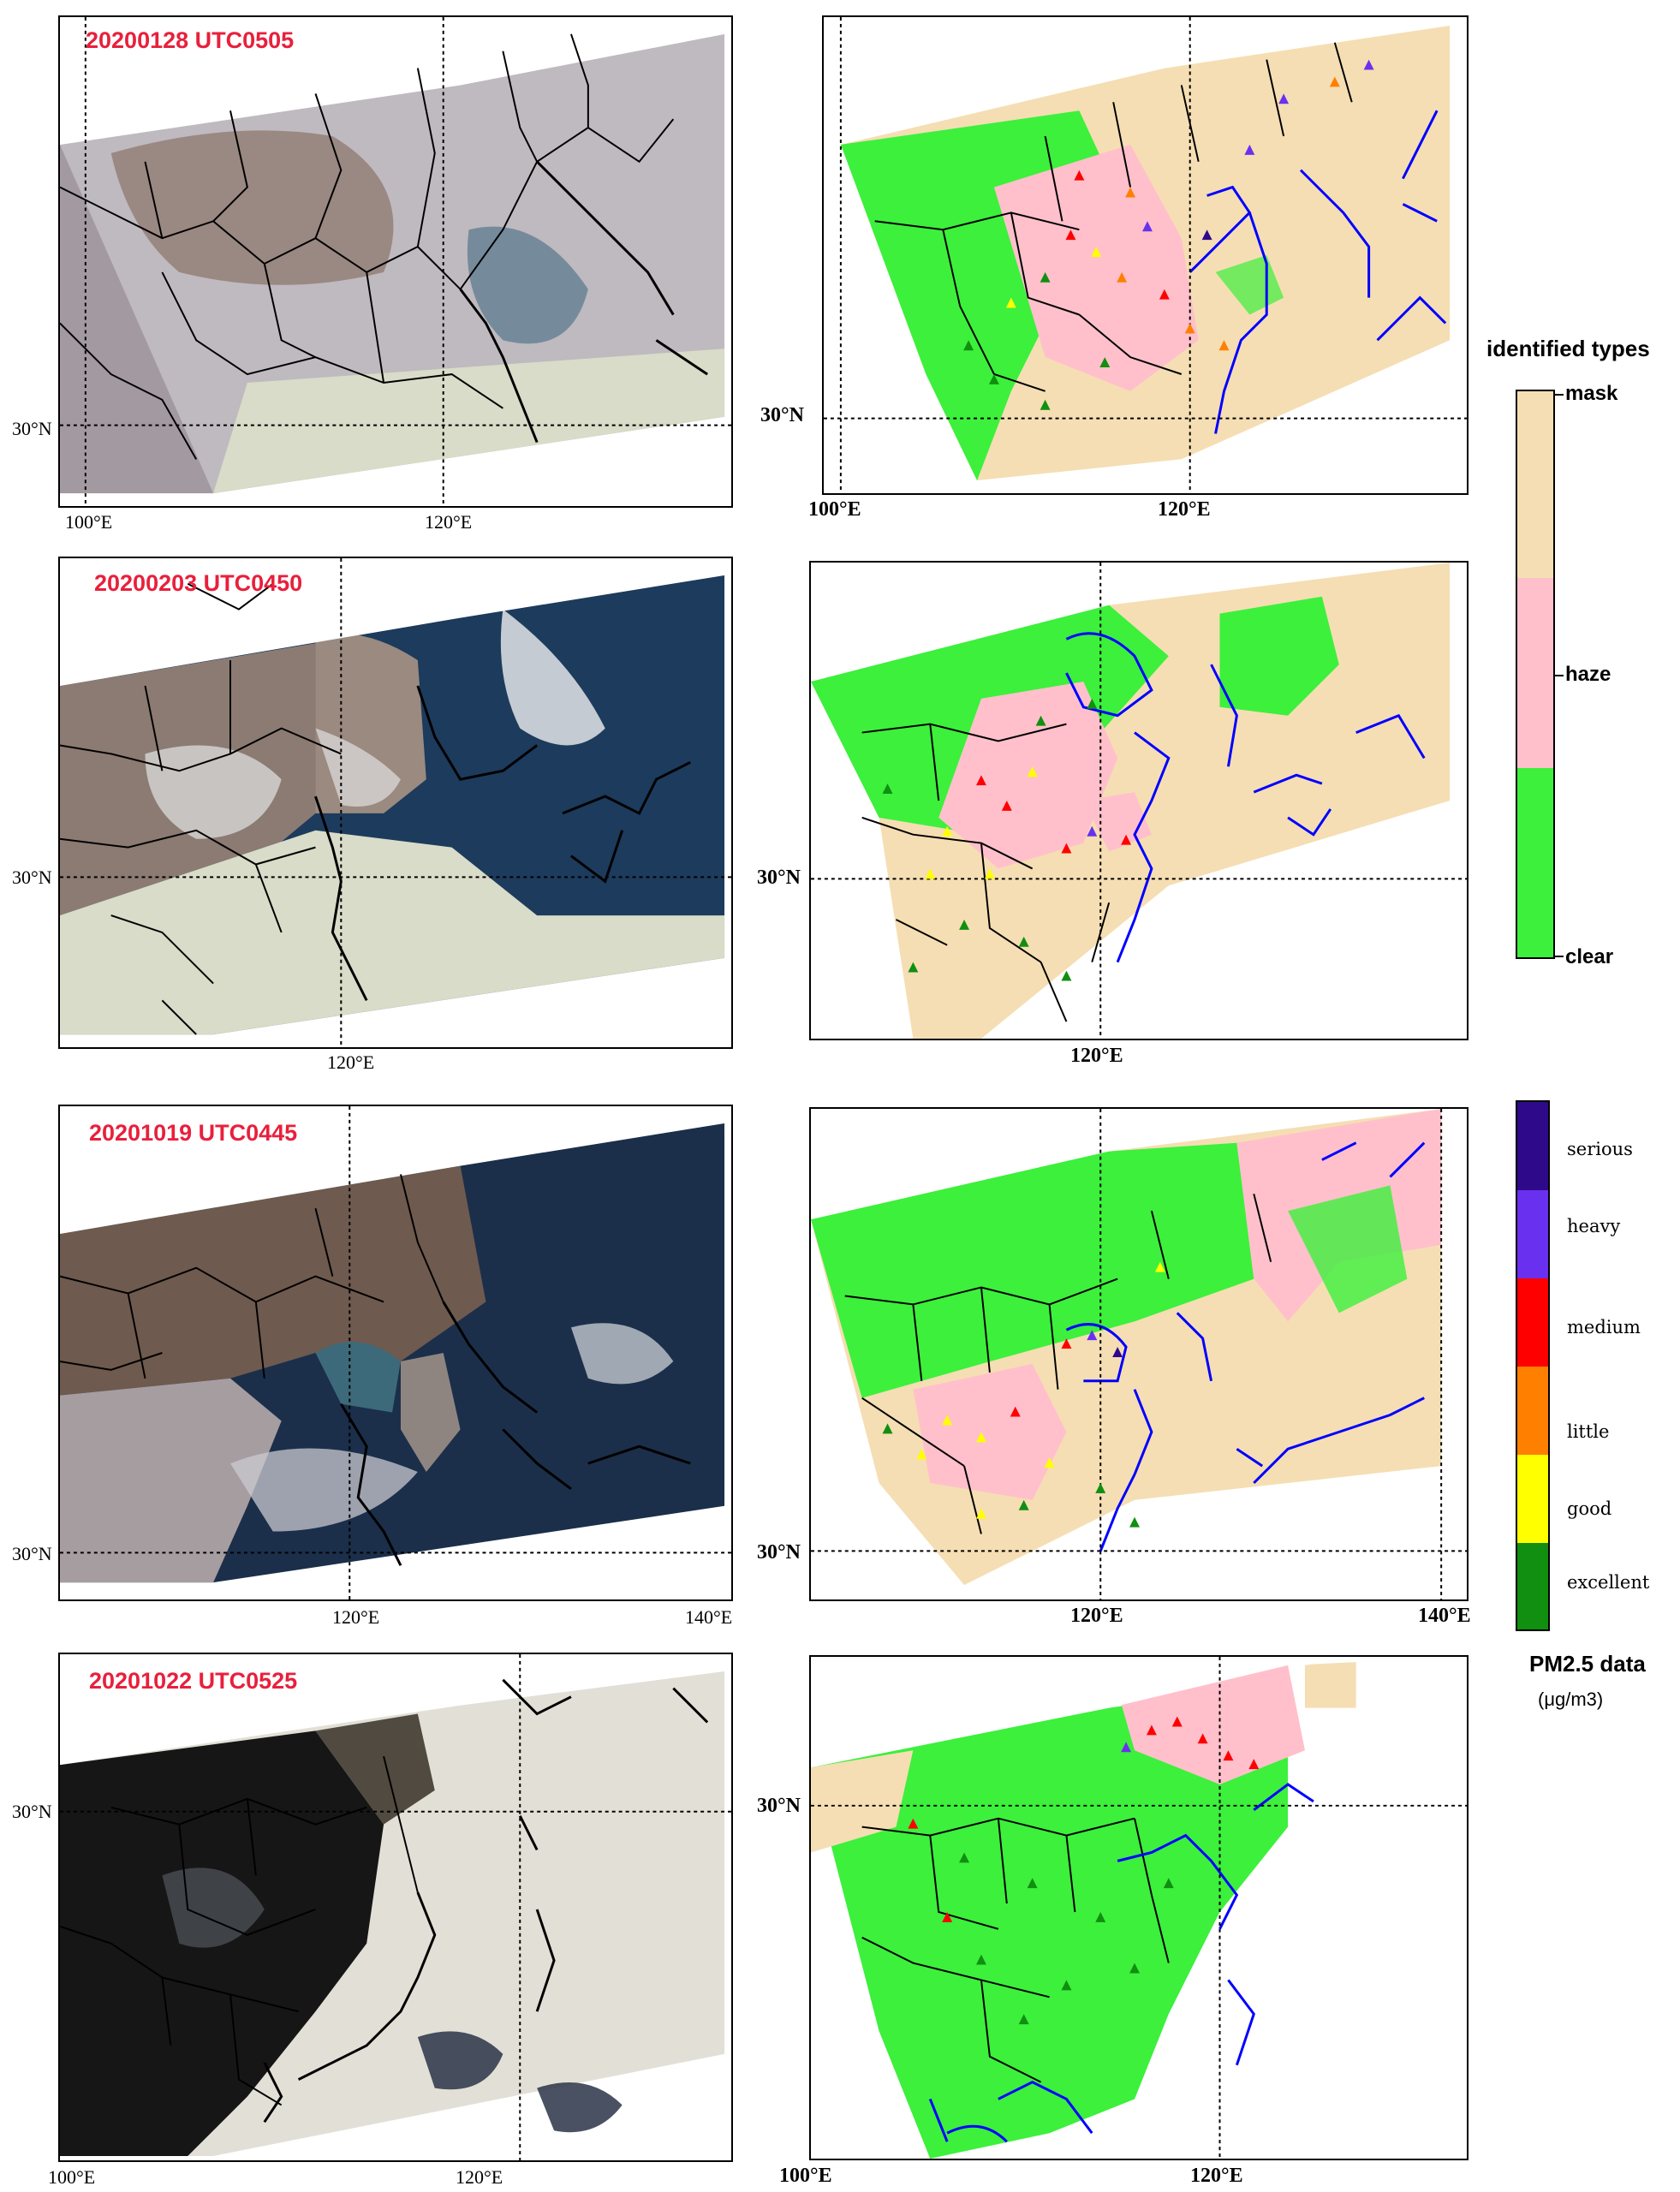  I want to click on identified-types-colorbar, so click(1535, 674).